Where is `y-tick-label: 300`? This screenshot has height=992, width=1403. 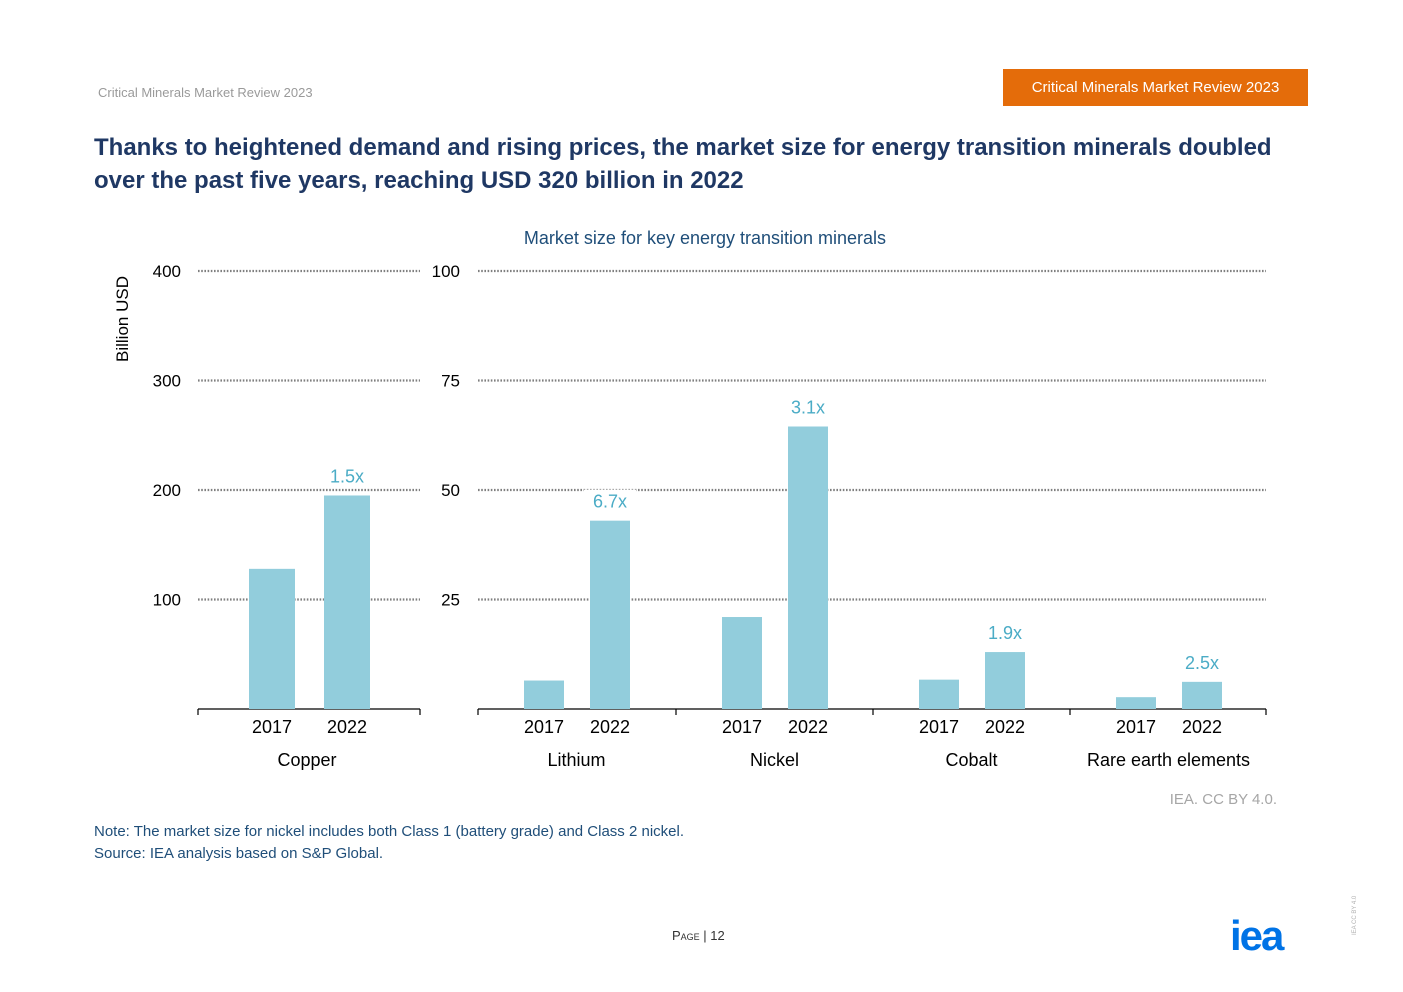
y-tick-label: 300 is located at coordinates (167, 381).